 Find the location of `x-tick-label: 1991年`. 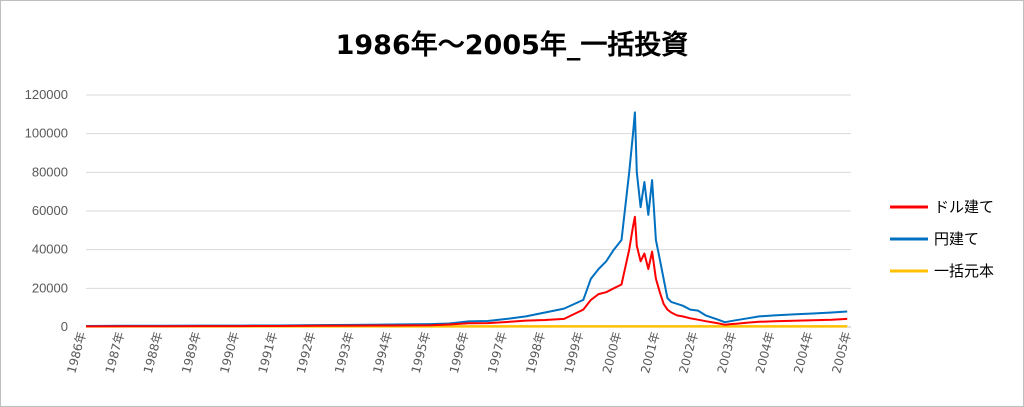

x-tick-label: 1991年 is located at coordinates (268, 352).